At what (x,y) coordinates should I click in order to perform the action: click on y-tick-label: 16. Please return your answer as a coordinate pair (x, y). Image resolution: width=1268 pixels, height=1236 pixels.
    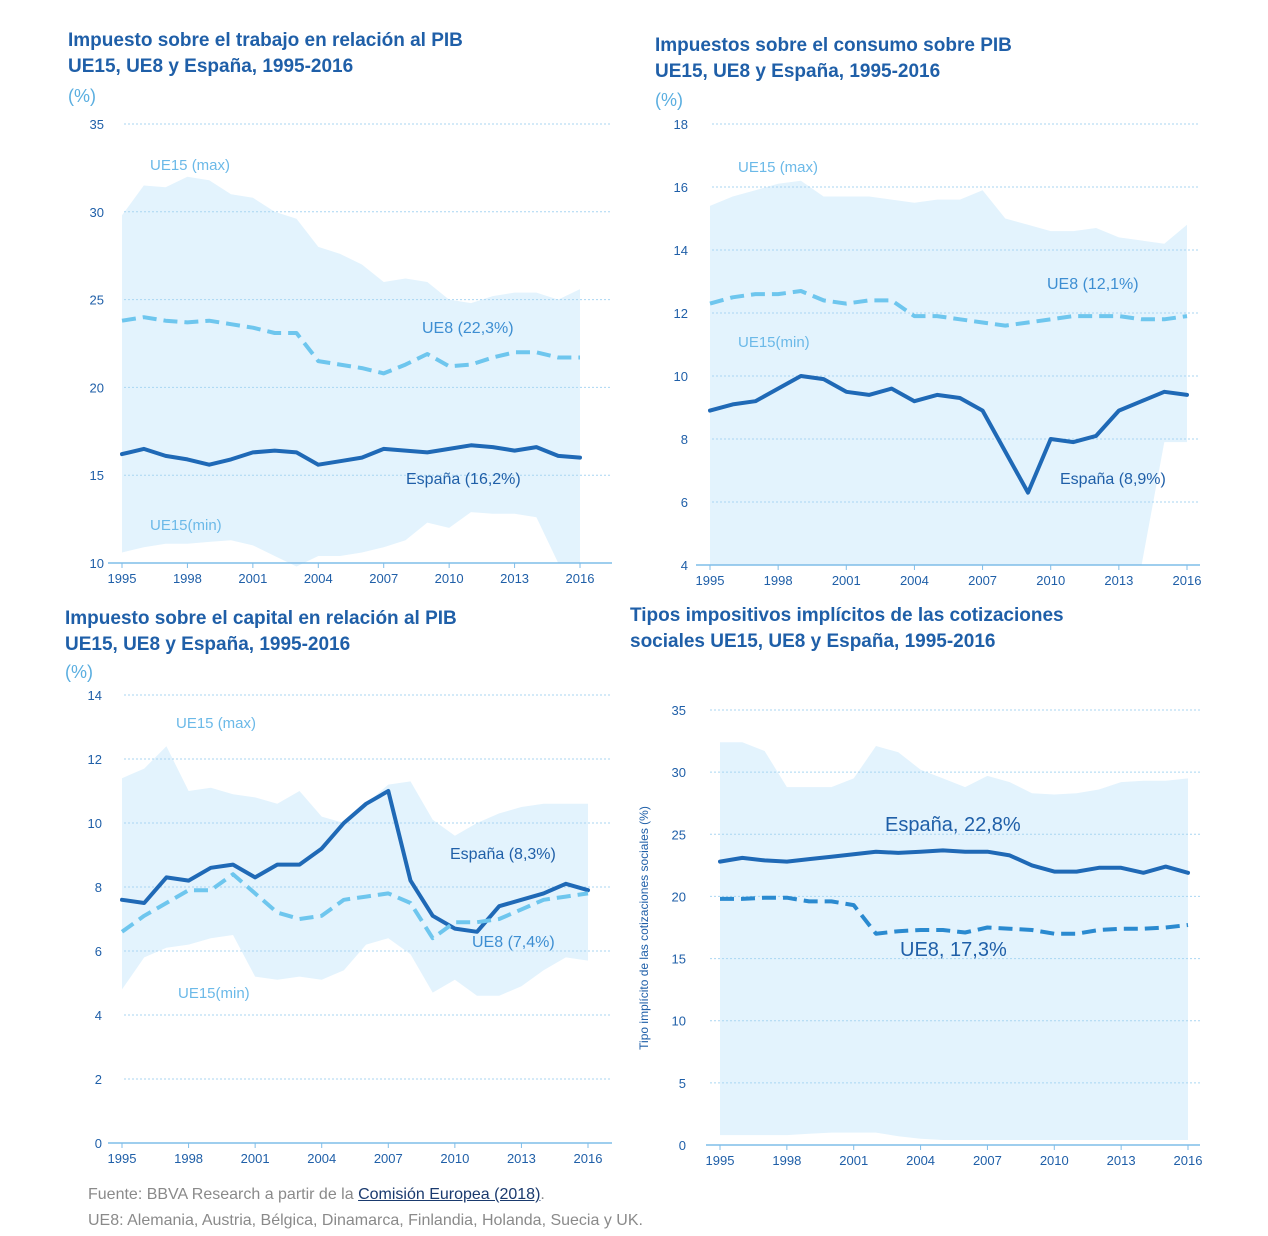
    Looking at the image, I should click on (681, 187).